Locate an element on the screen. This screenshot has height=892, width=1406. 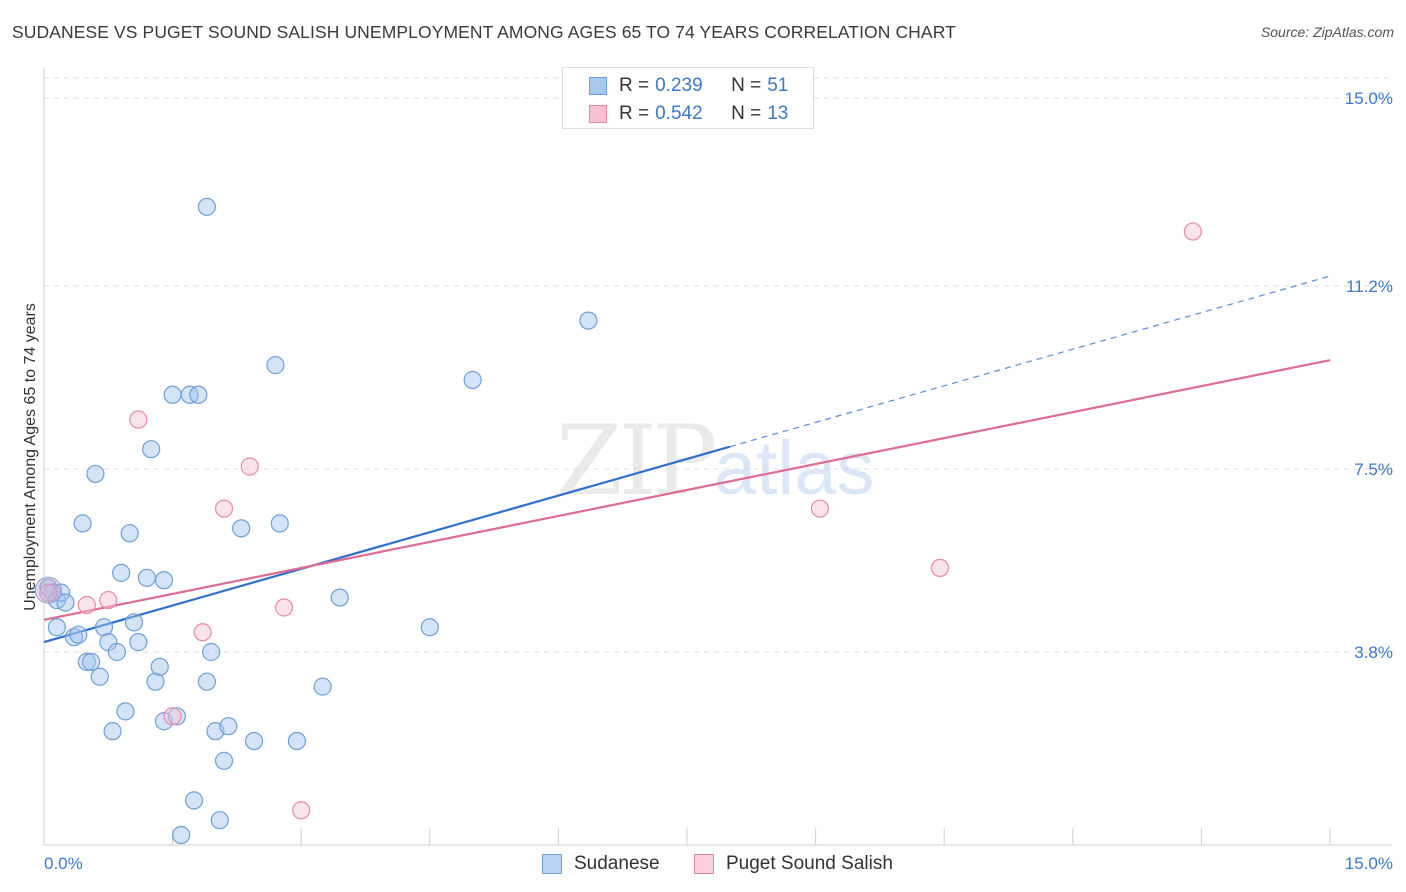
point-cluster is located at coordinates (48, 590).